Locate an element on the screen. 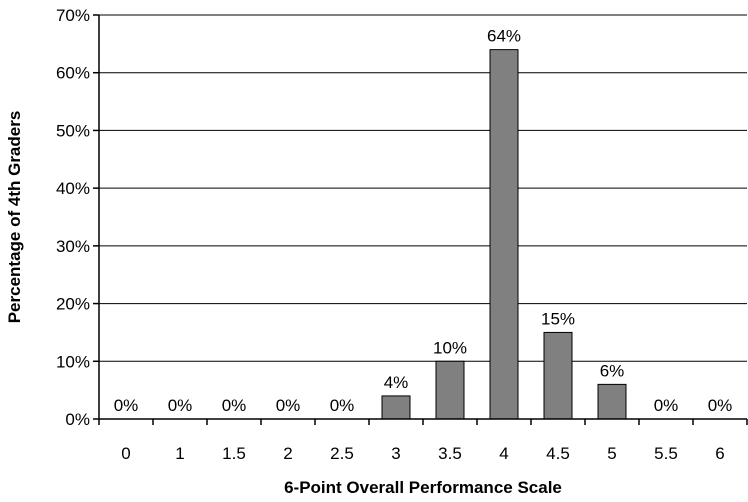 The height and width of the screenshot is (502, 748). bar-data-label: 15% is located at coordinates (558, 318).